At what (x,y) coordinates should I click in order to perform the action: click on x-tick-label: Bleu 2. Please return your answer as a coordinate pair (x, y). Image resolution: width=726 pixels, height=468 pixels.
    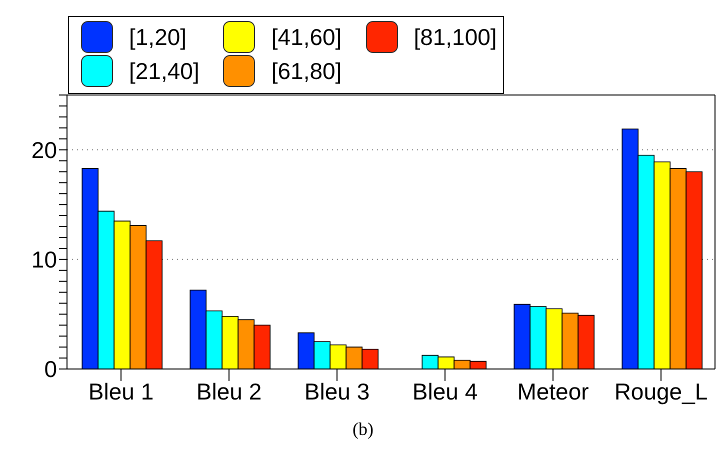
    Looking at the image, I should click on (229, 391).